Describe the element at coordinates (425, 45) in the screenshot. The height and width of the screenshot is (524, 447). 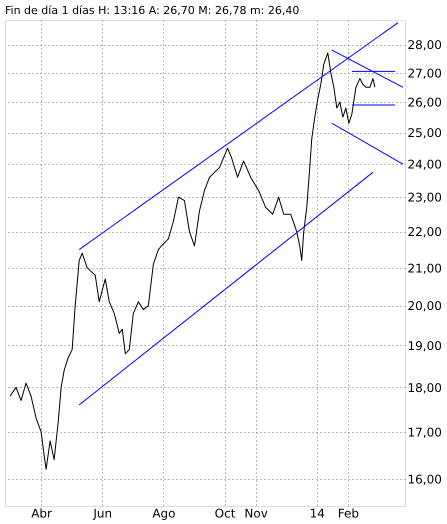
I see `y-tick-label: 28,00` at that location.